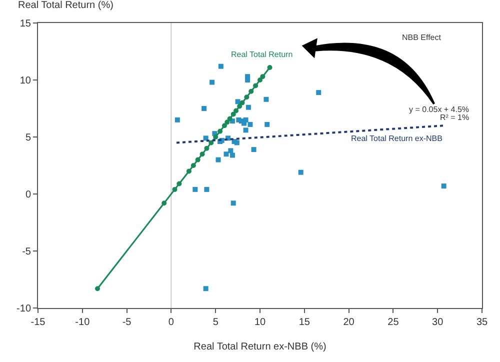 The image size is (500, 362). I want to click on annotation: NBB Effect, so click(422, 37).